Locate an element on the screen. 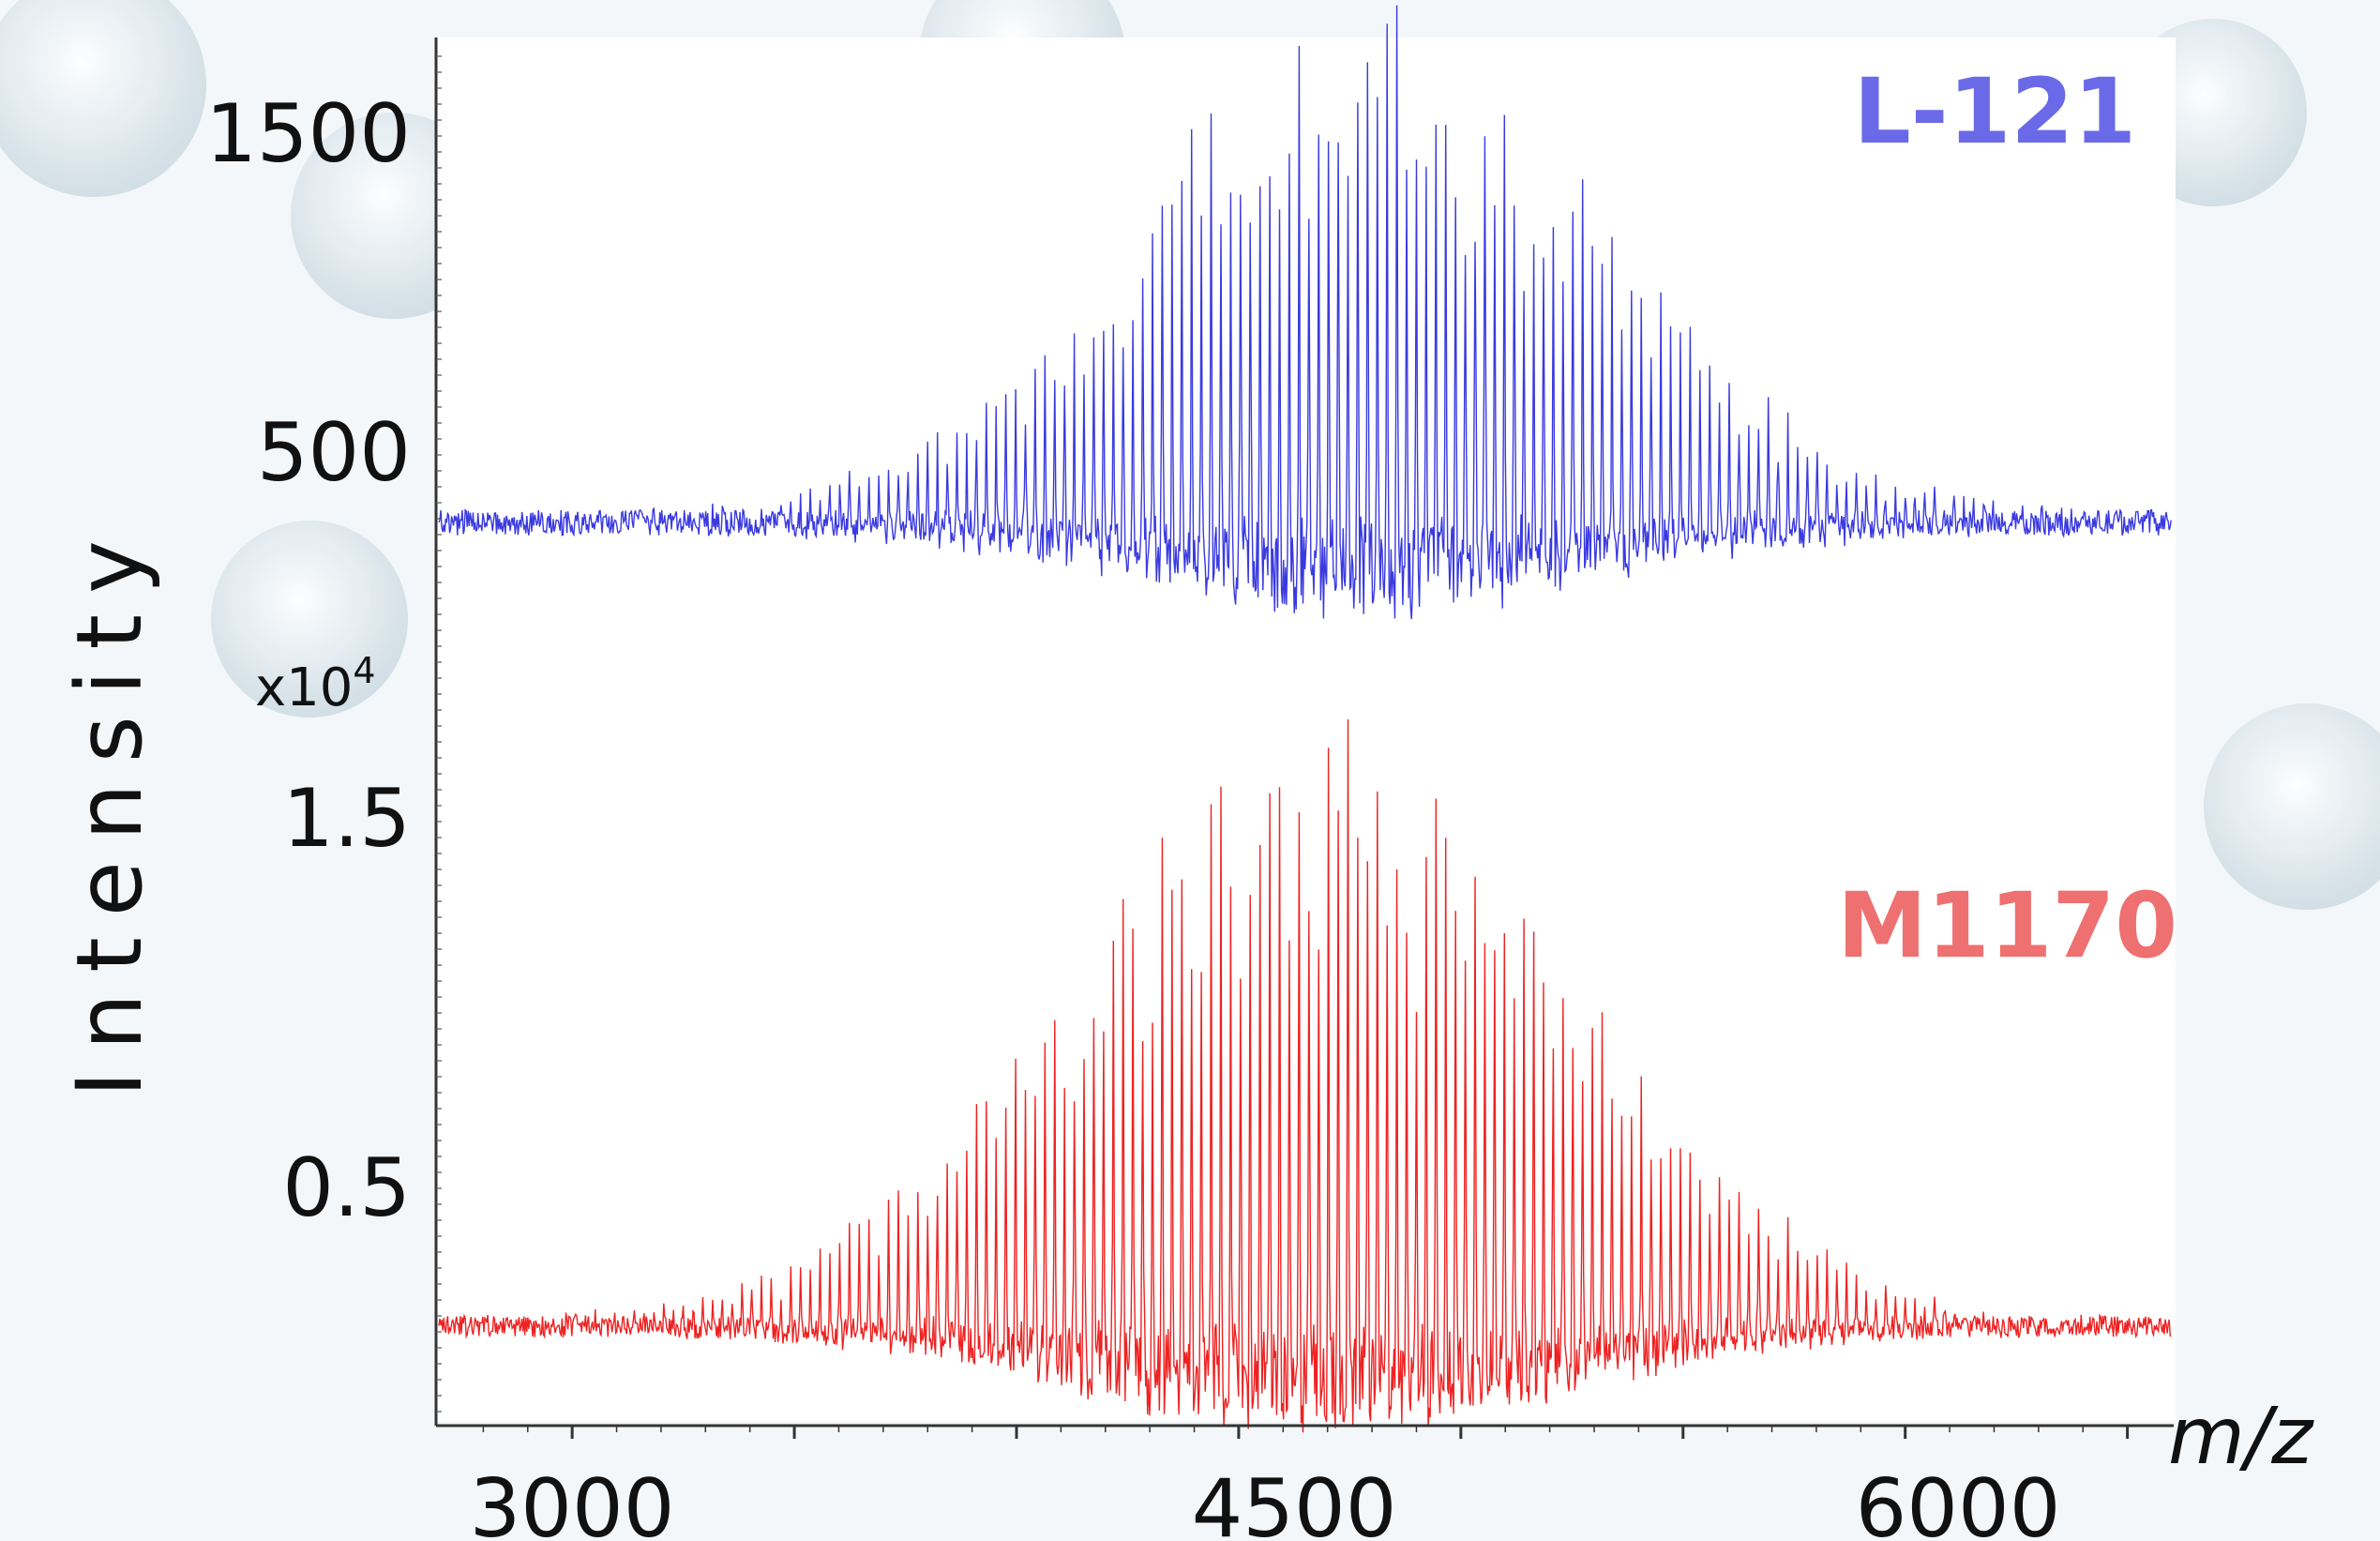  x-axis is located at coordinates (1305, 1431).